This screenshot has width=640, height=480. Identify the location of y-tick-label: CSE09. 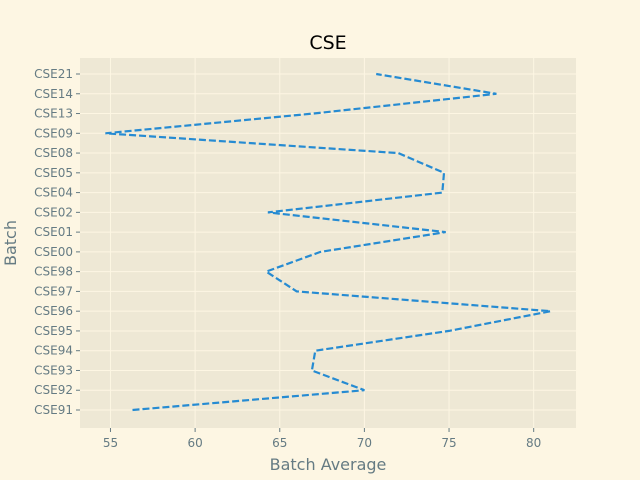
(53, 133).